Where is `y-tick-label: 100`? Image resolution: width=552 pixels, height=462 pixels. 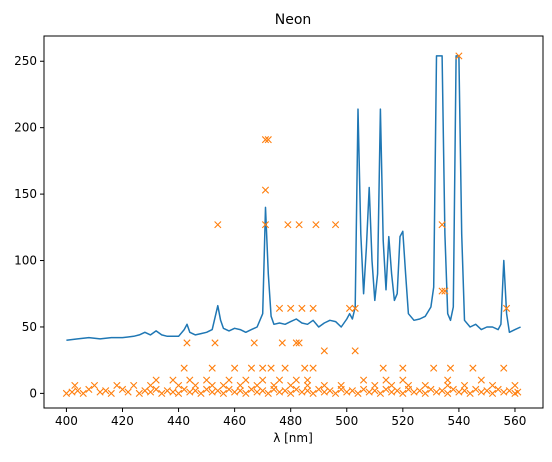 y-tick-label: 100 is located at coordinates (25, 261).